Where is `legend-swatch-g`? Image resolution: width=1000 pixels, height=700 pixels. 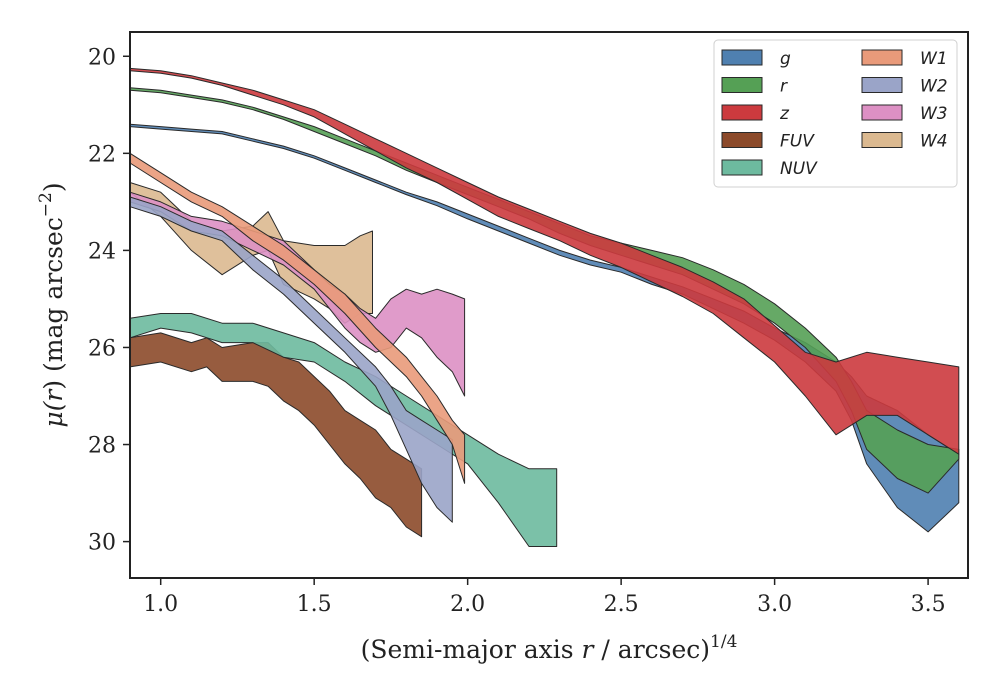
legend-swatch-g is located at coordinates (742, 57).